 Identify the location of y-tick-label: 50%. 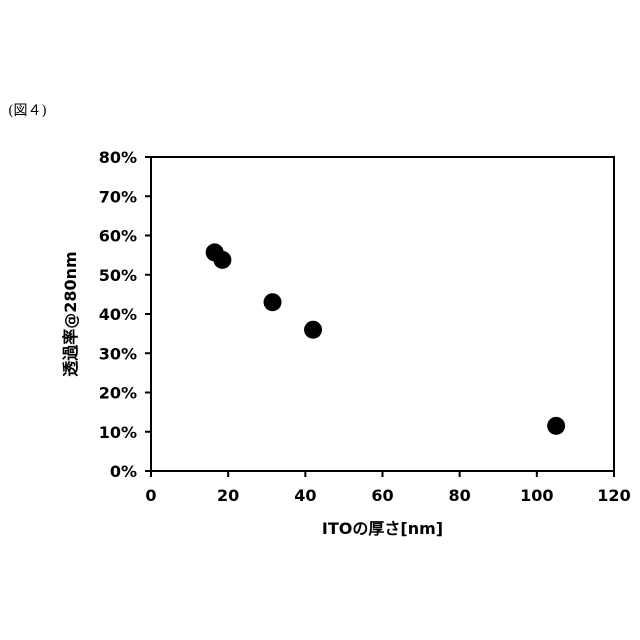
(118, 275).